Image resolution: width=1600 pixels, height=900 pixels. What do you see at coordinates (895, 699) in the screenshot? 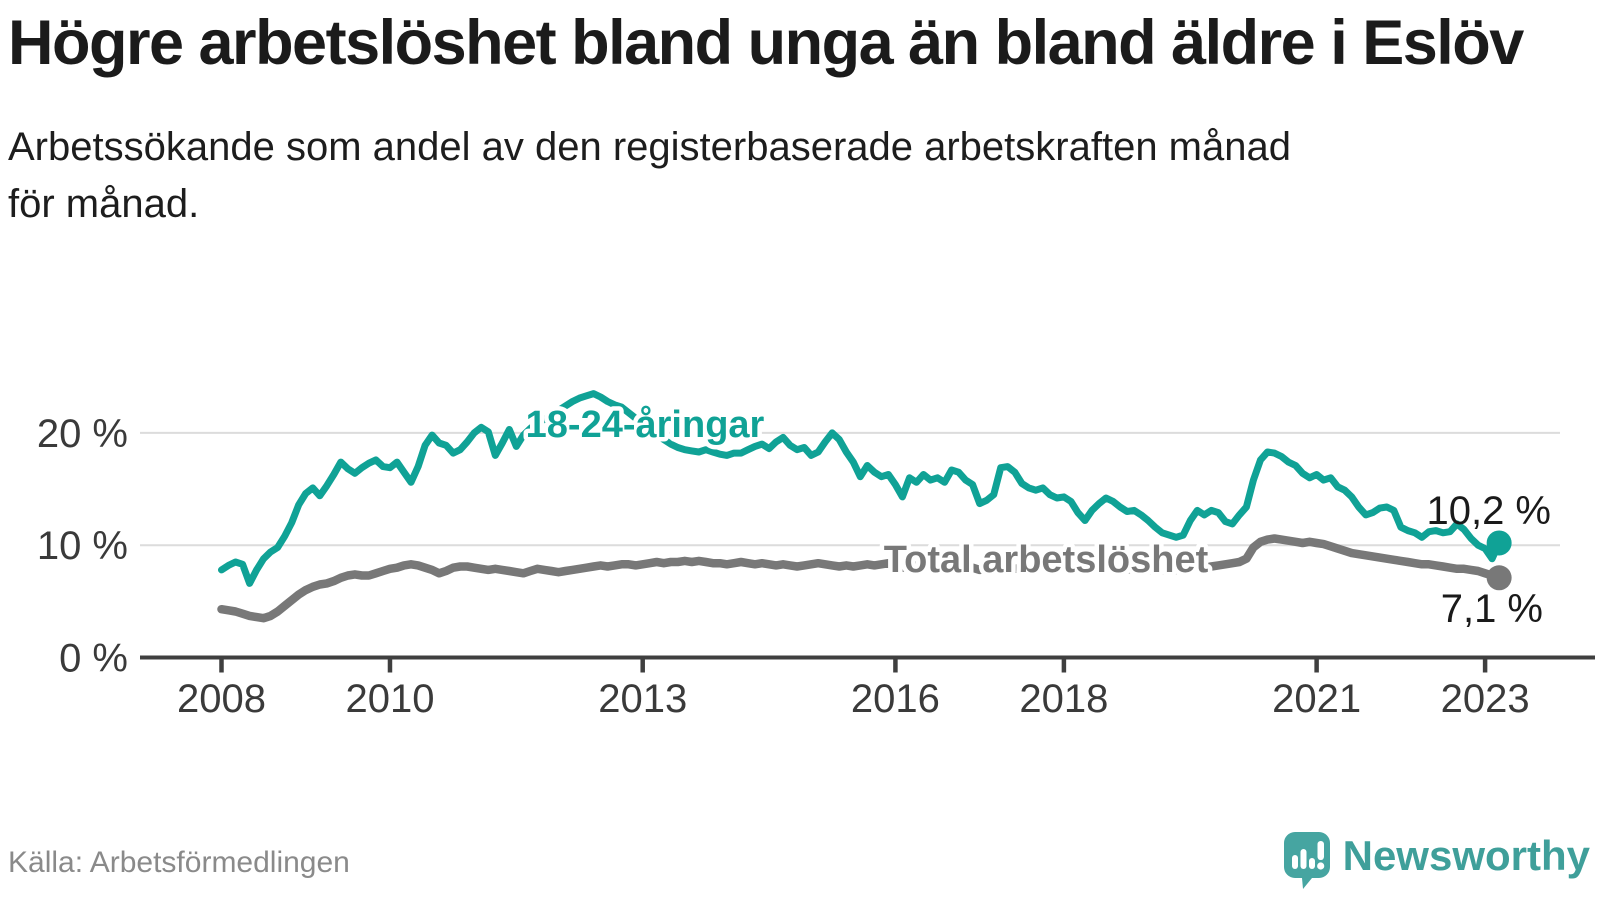
I see `x-axis-label-2016: 2016` at bounding box center [895, 699].